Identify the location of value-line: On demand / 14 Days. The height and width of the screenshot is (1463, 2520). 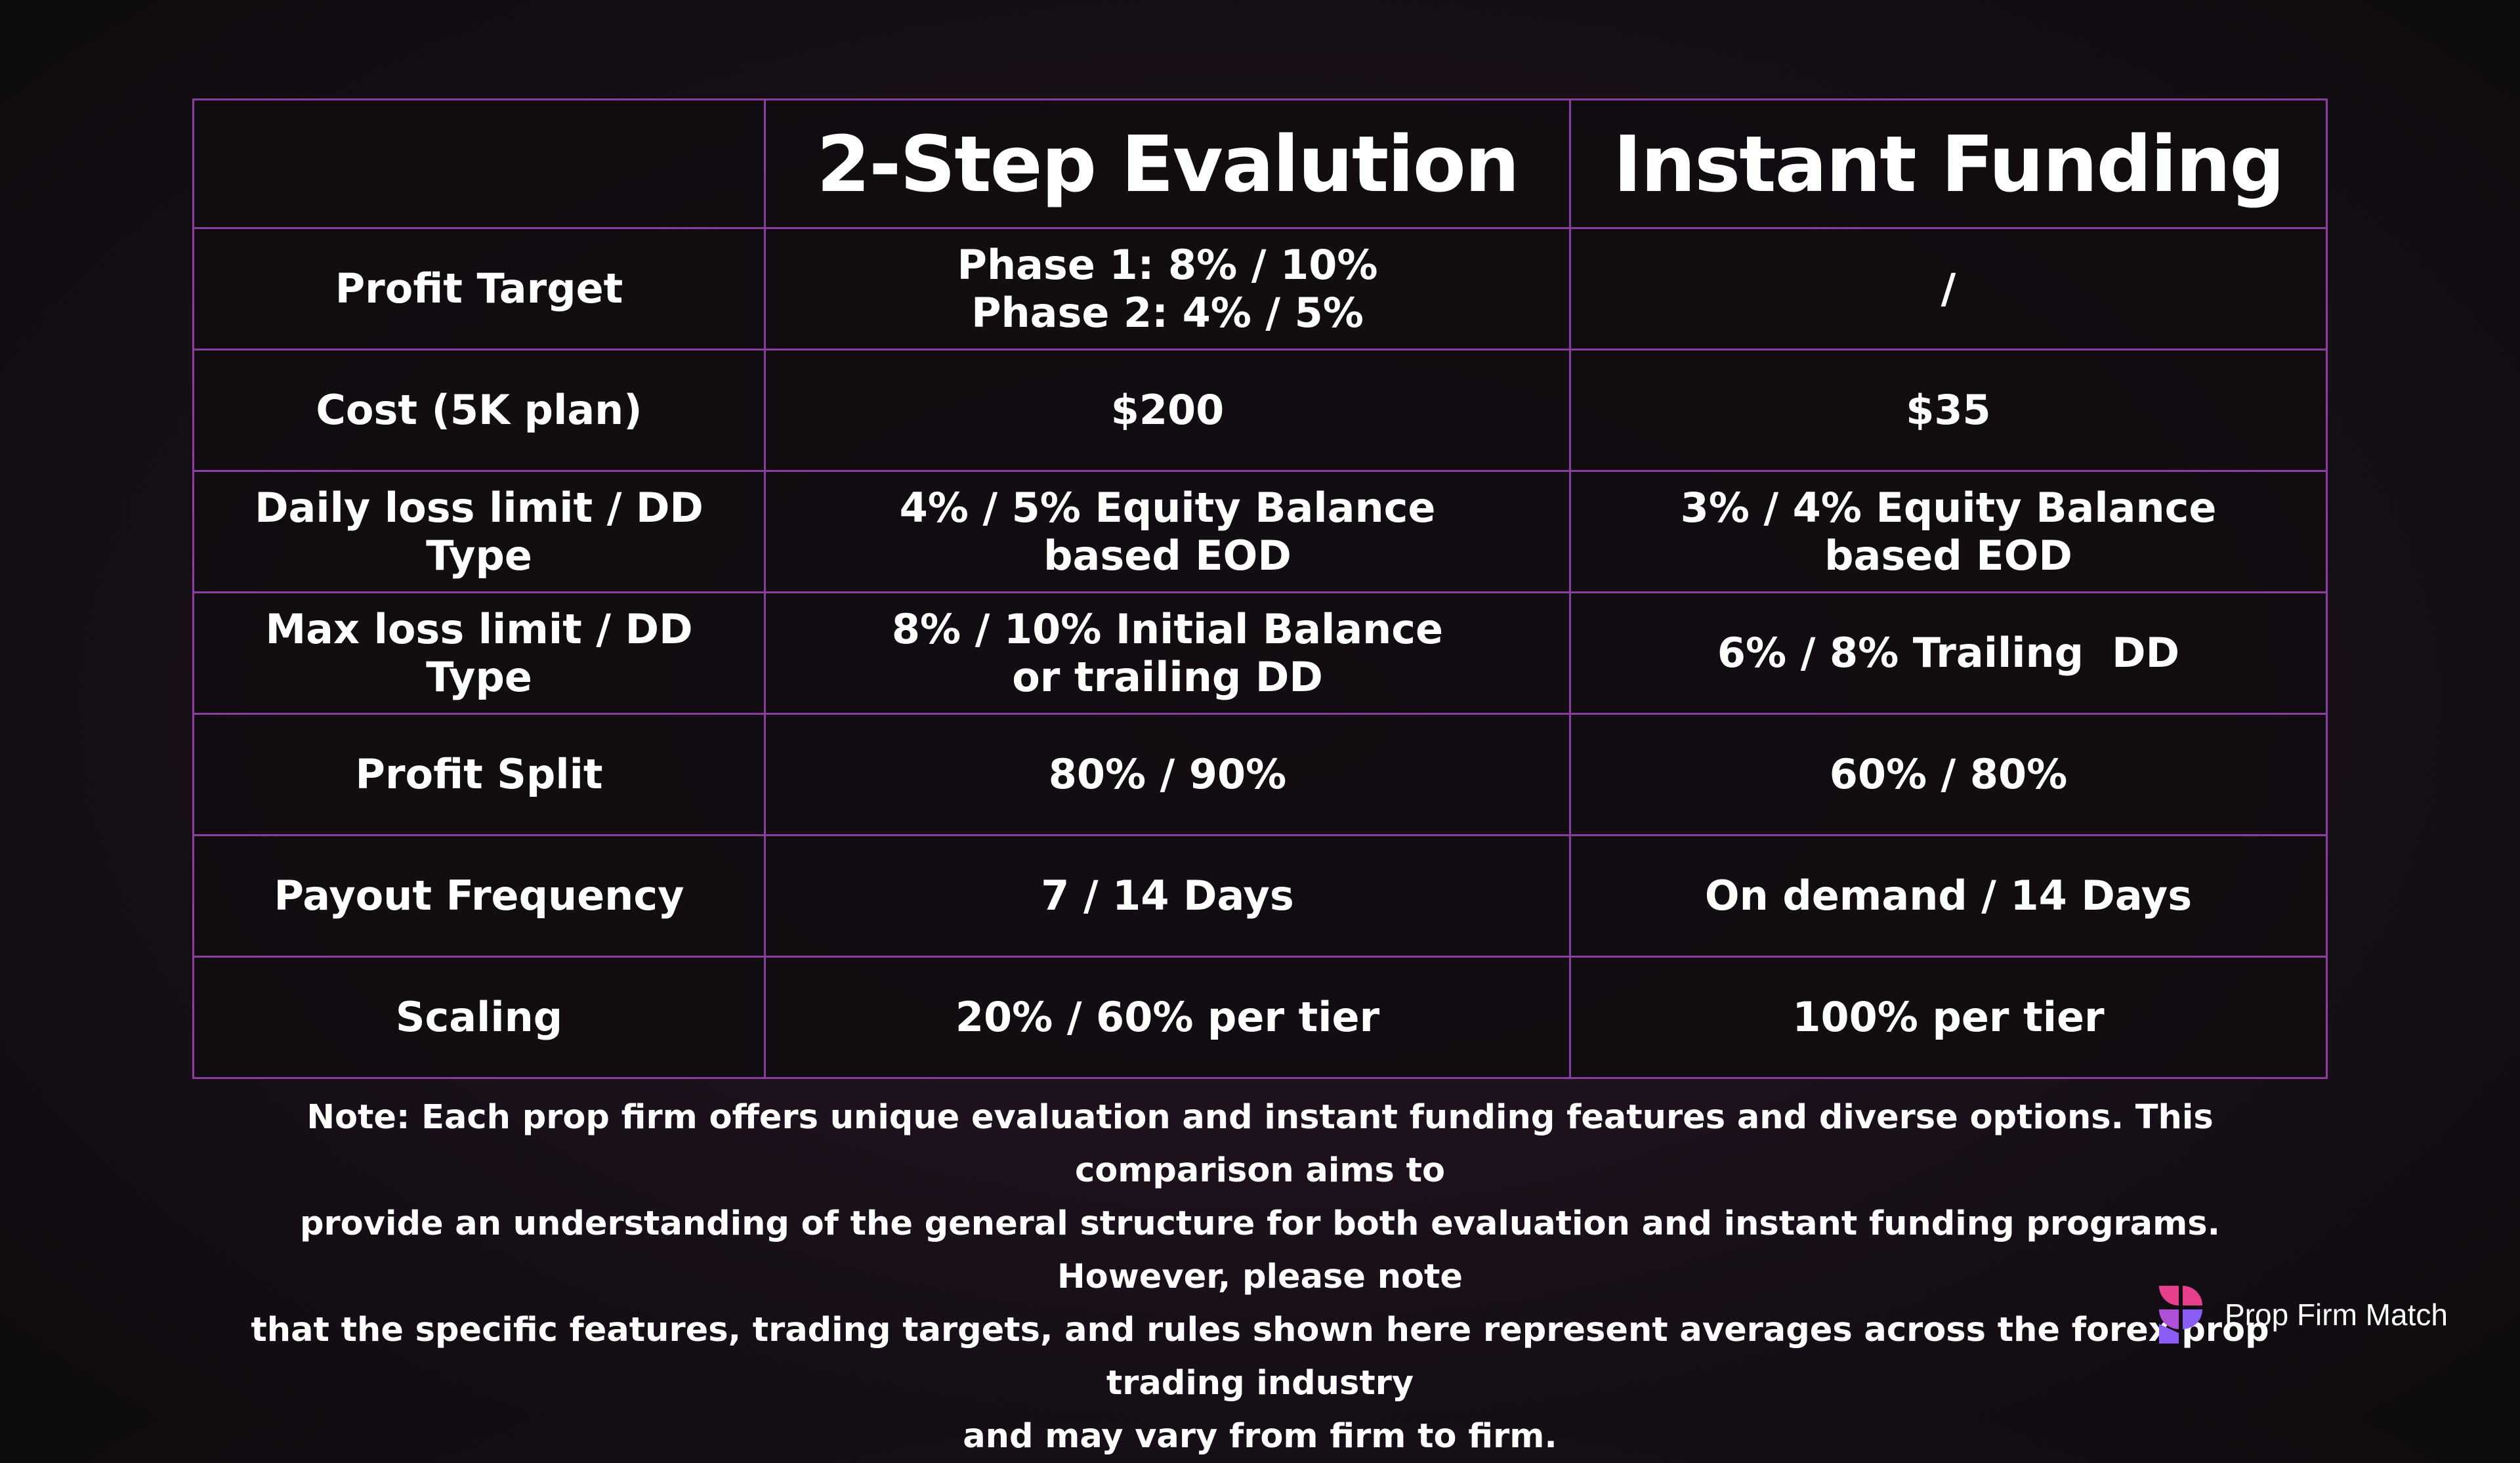
(1948, 896).